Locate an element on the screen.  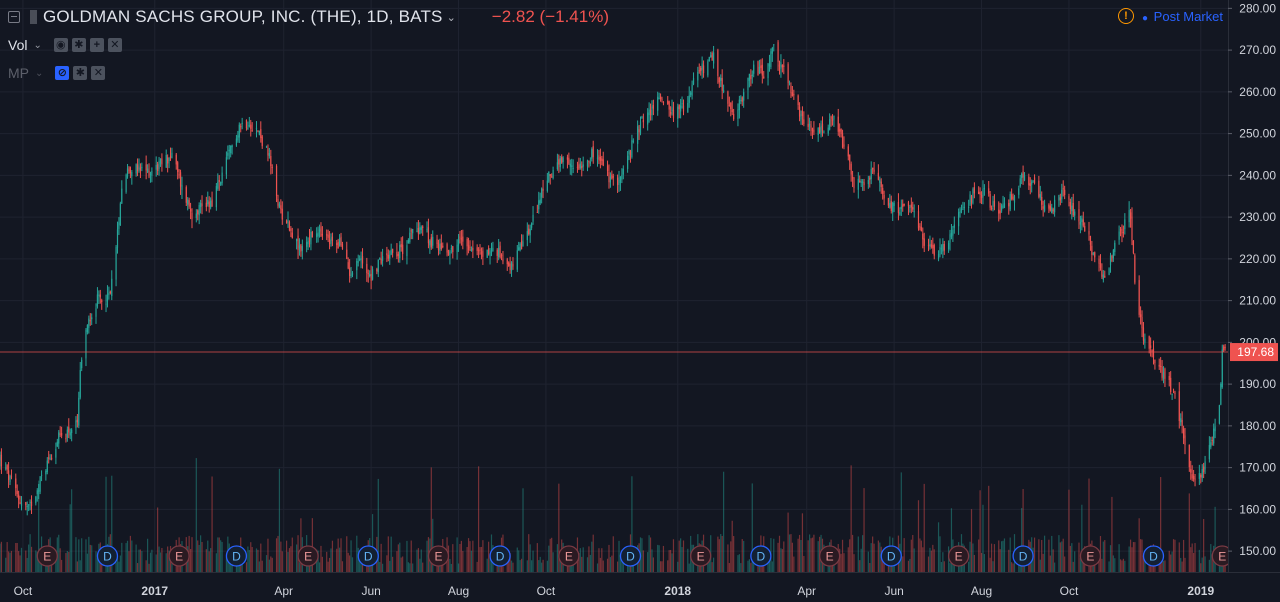
dividend-marker-circle is located at coordinates (368, 556).